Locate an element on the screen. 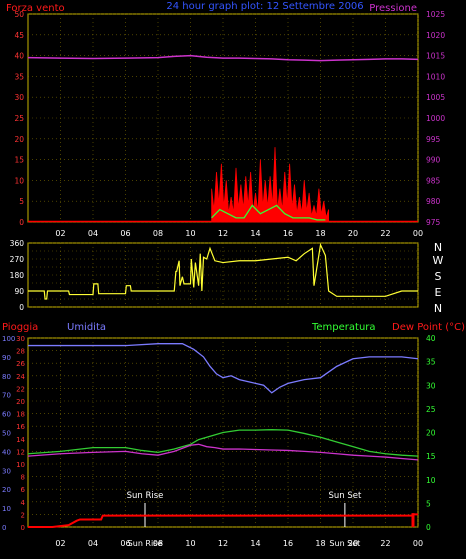 The height and width of the screenshot is (559, 466). panel1-left-tick-1: 5 is located at coordinates (21, 201).